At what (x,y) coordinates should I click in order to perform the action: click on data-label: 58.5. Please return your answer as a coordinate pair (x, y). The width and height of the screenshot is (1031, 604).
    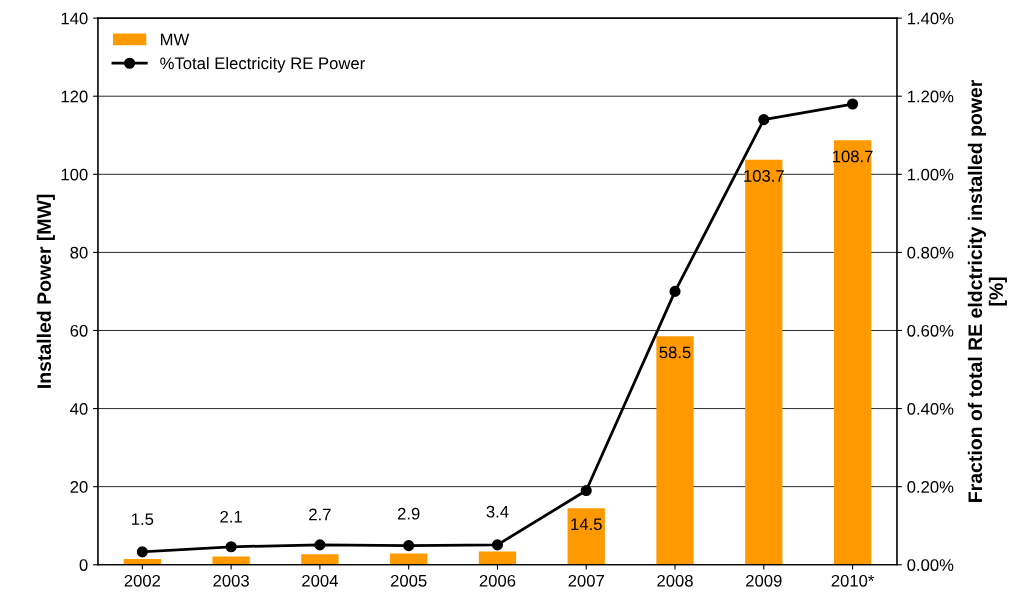
    Looking at the image, I should click on (675, 352).